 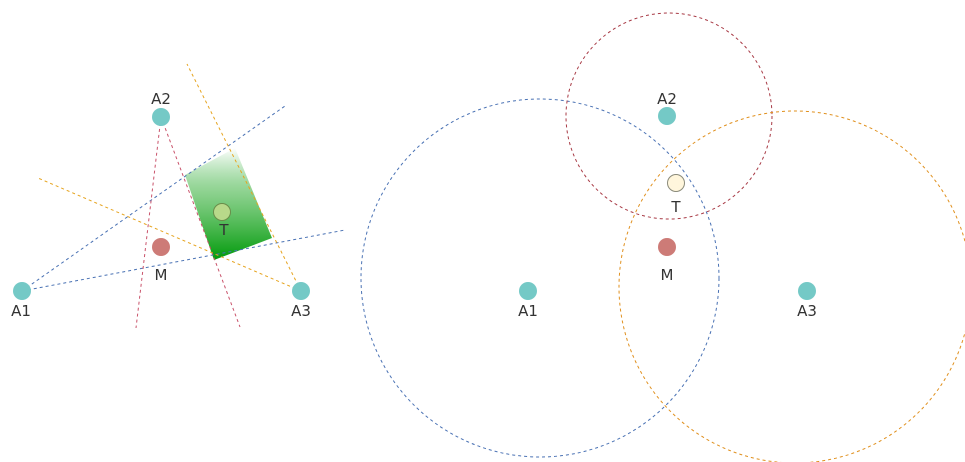 I want to click on bearing-line-a1-lower, so click(x=183, y=260).